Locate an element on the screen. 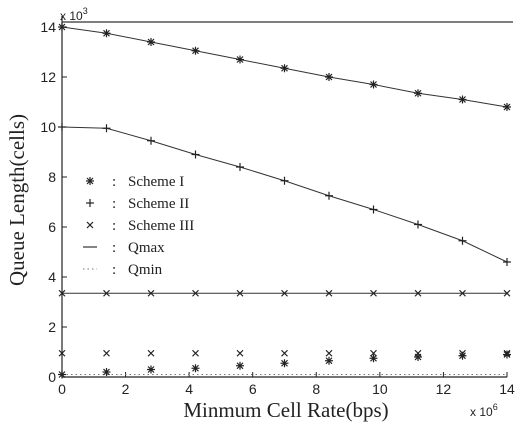 The image size is (515, 428). y-tick-label: 8 is located at coordinates (52, 177).